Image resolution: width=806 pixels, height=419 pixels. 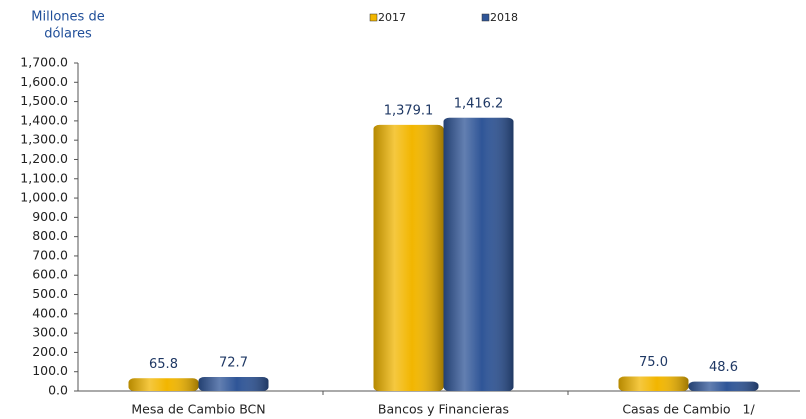 What do you see at coordinates (50, 254) in the screenshot?
I see `y-tick-label: 700.0` at bounding box center [50, 254].